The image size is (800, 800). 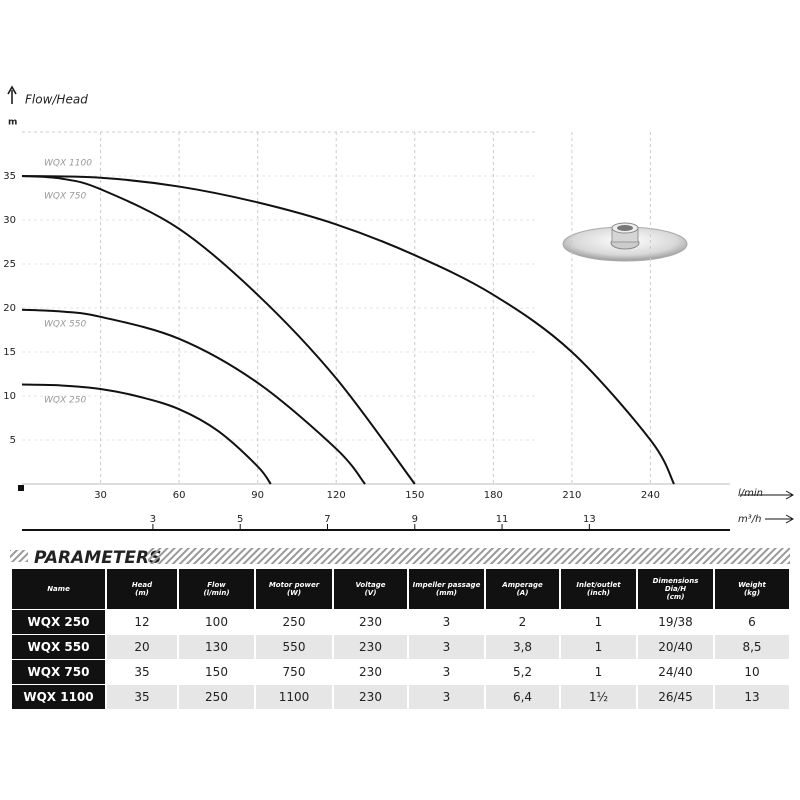 What do you see at coordinates (12, 123) in the screenshot?
I see `y-unit: m` at bounding box center [12, 123].